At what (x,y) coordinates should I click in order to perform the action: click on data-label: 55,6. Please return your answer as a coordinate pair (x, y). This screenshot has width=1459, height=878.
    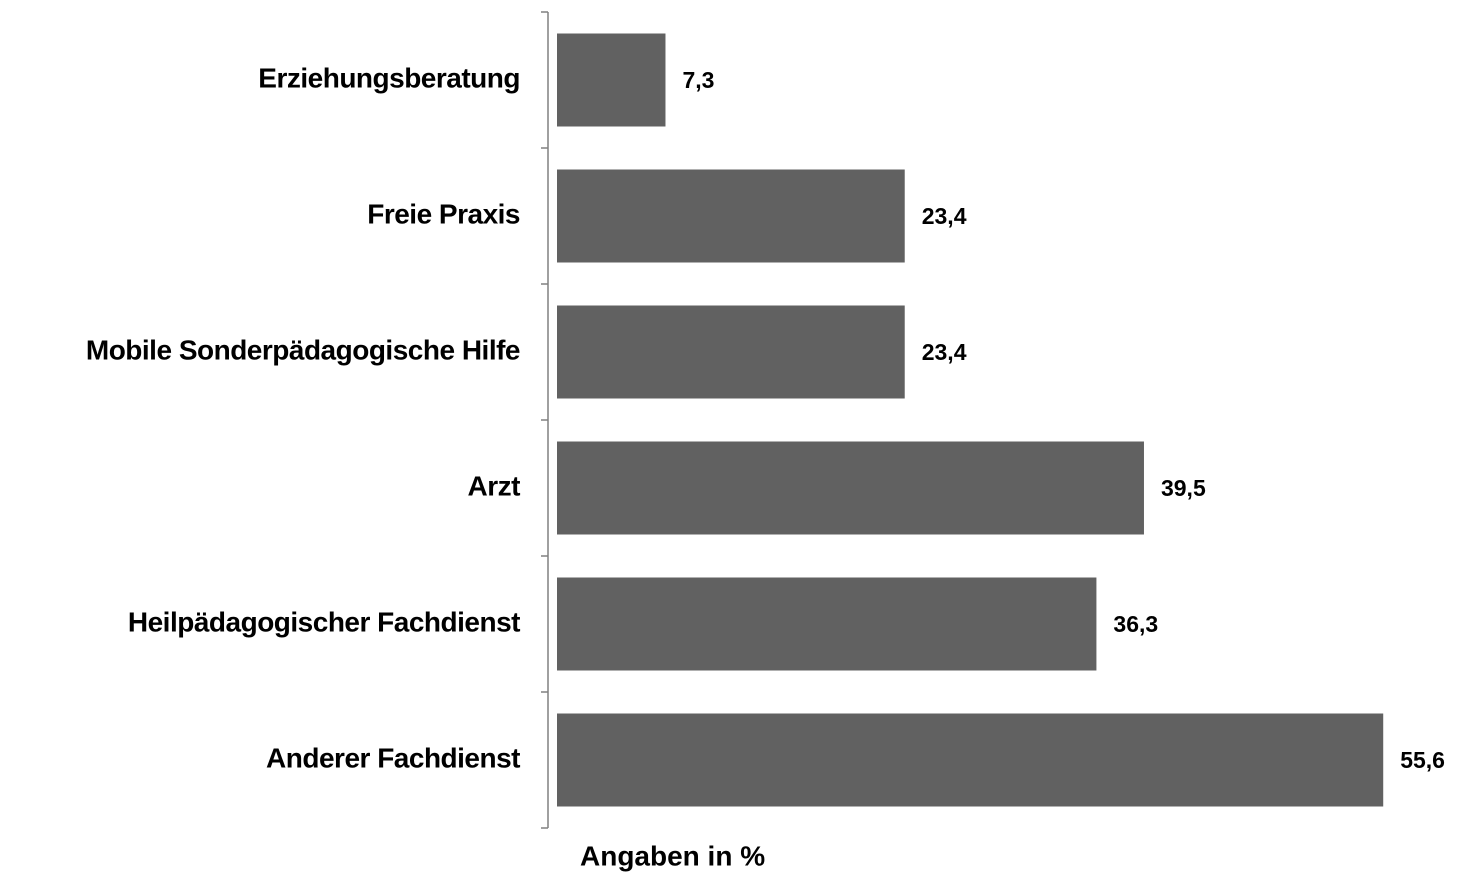
    Looking at the image, I should click on (1422, 760).